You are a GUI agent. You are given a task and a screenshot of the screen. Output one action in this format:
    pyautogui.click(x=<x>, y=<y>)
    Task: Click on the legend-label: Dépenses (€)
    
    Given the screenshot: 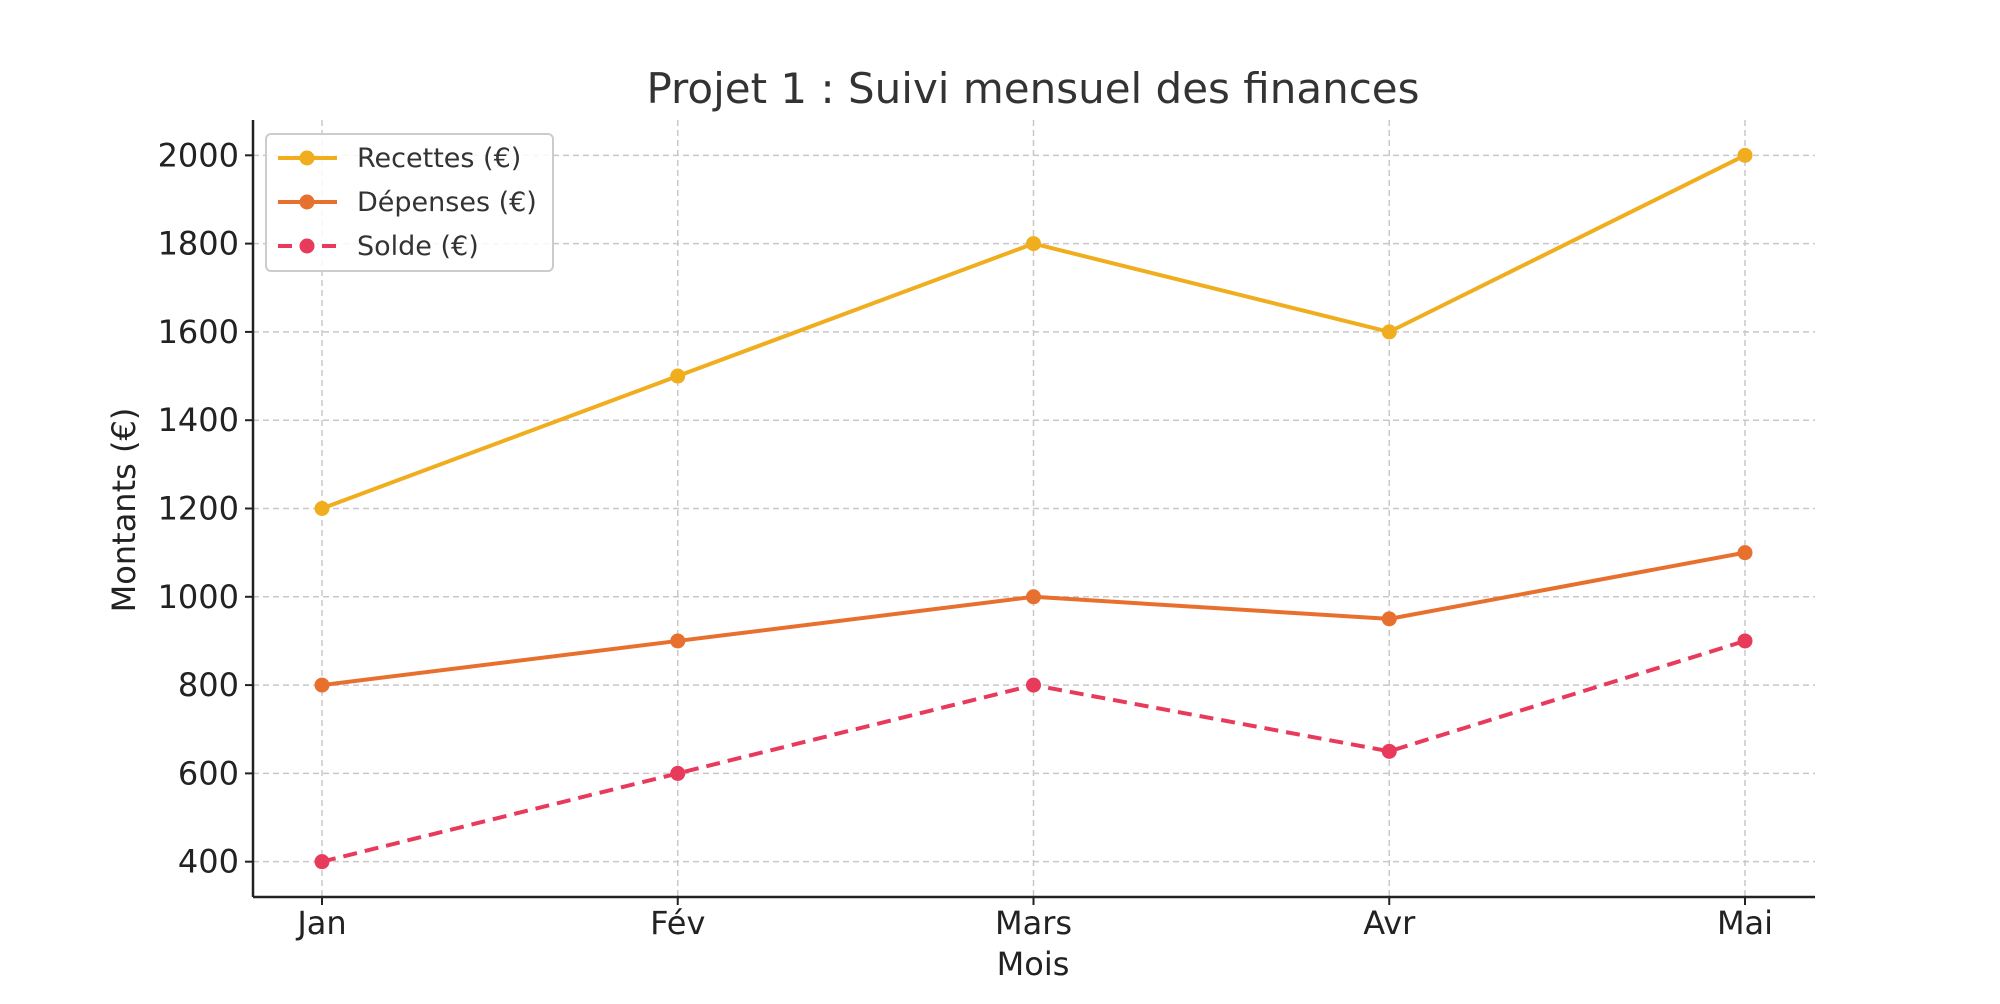 What is the action you would take?
    pyautogui.click(x=447, y=202)
    